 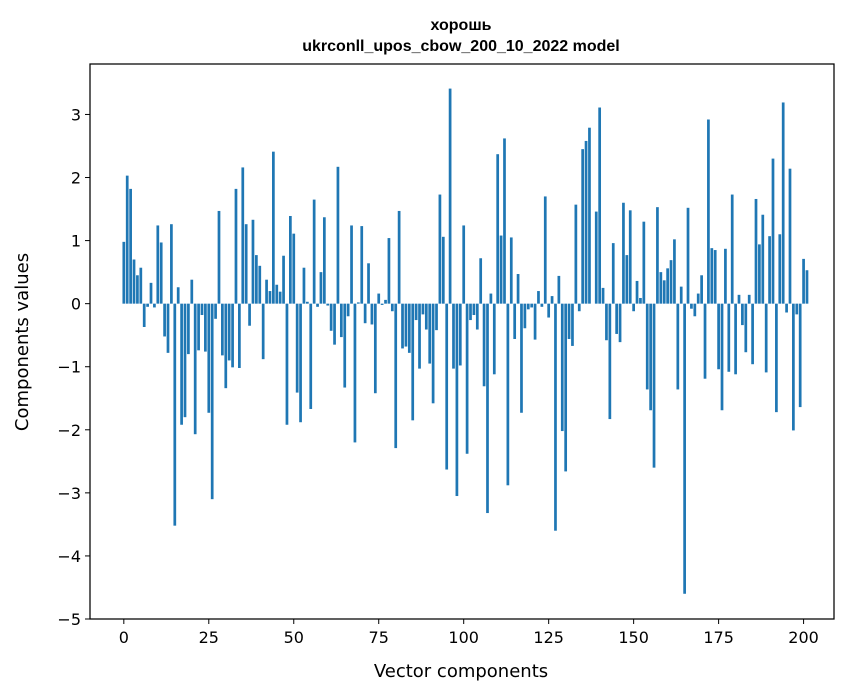 I want to click on y-tick-label--2: −2, so click(x=69, y=430).